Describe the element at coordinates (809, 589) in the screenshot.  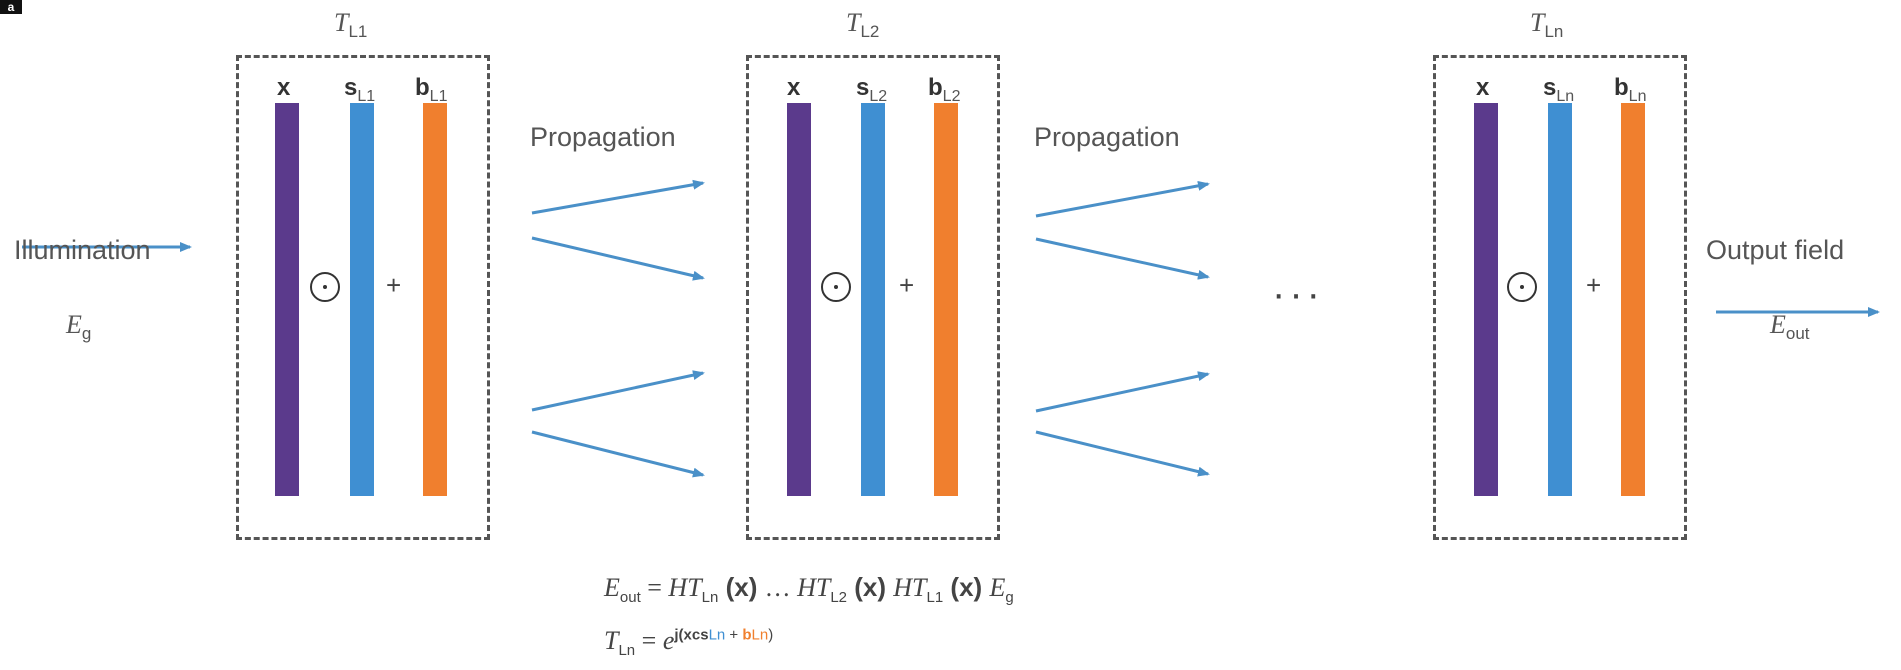
I see `forward-model-equation: Eout = HTLn (x) … HTL2 (x) HTL1 (x) Eg` at that location.